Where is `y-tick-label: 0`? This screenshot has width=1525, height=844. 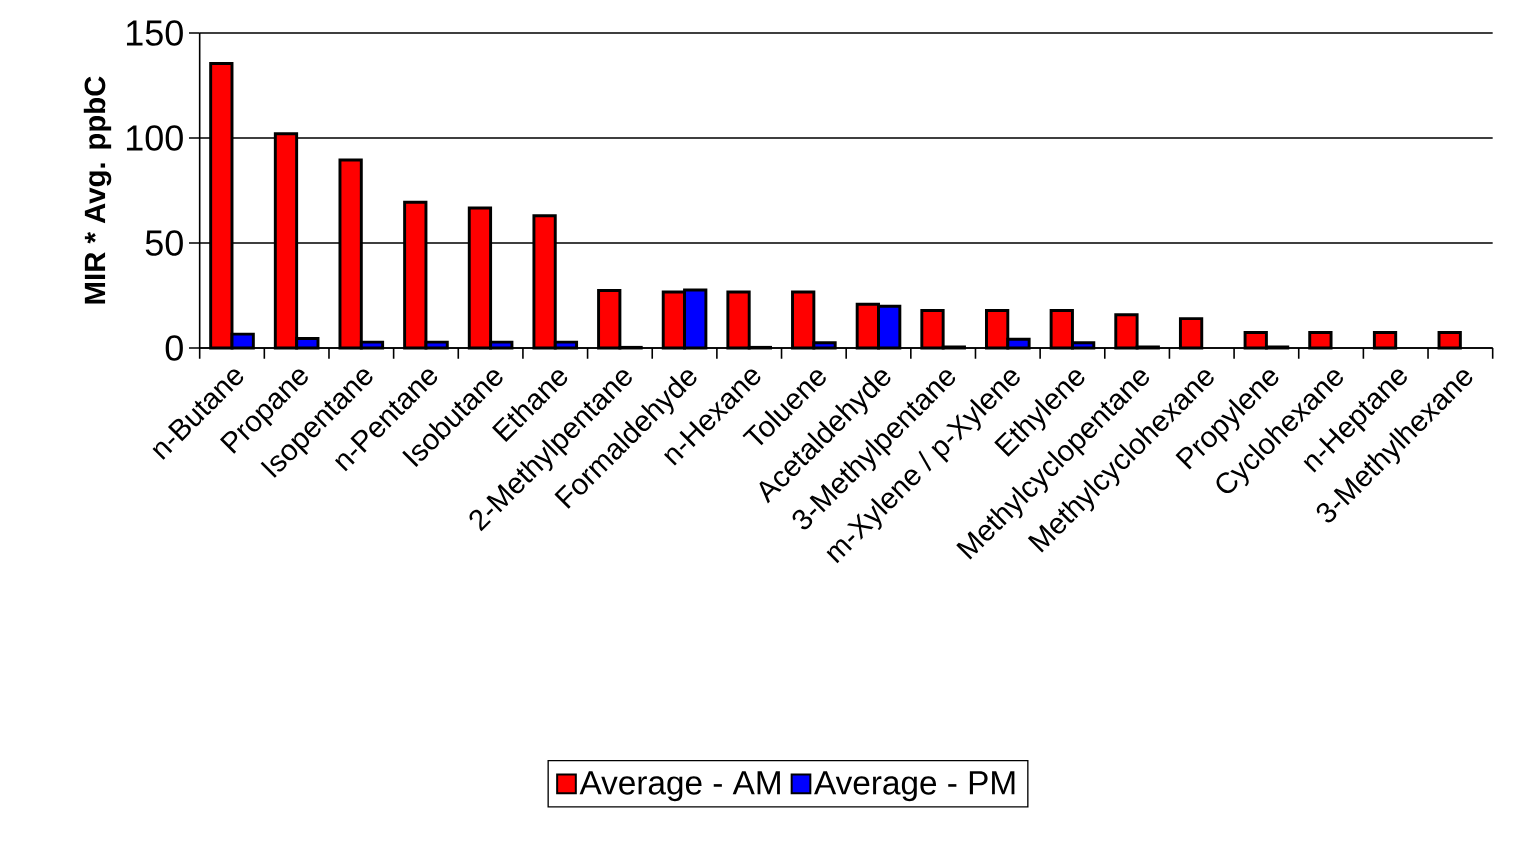 y-tick-label: 0 is located at coordinates (174, 348).